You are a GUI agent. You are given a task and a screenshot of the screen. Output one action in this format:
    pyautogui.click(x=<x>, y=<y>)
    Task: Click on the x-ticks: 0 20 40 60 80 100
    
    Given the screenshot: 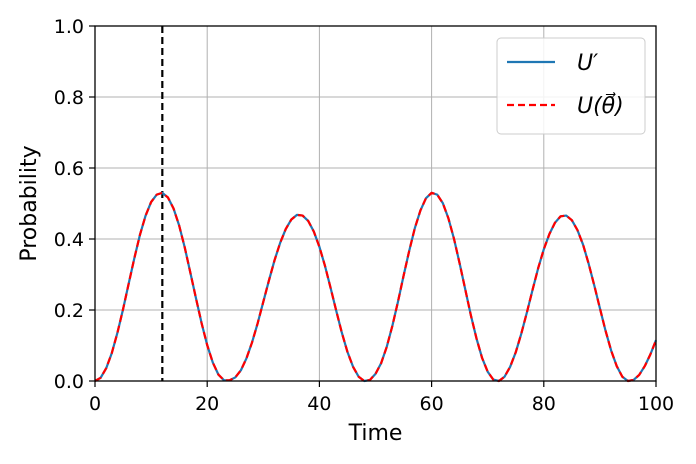 What is the action you would take?
    pyautogui.click(x=381, y=398)
    